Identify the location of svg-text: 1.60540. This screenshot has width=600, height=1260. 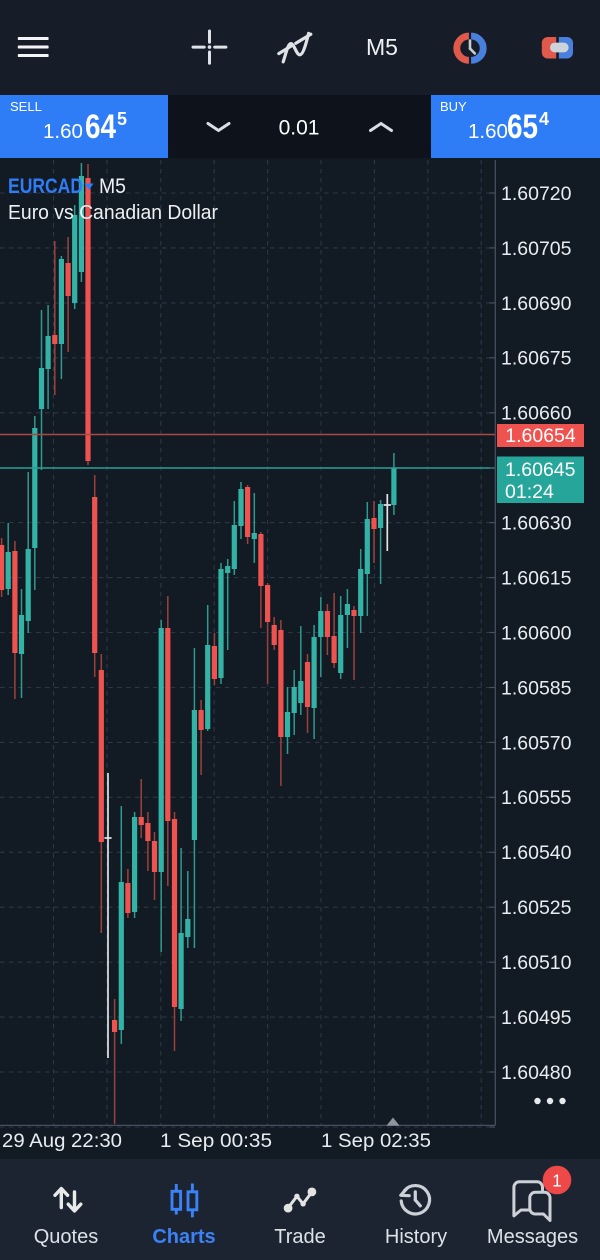
(536, 853).